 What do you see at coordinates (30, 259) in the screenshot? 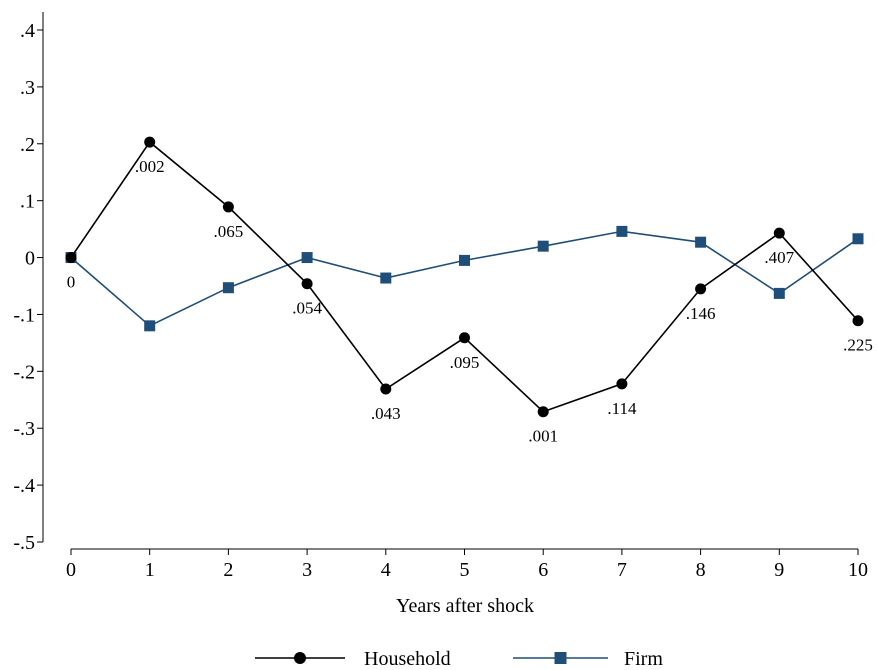
I see `y-tick-label: 0` at bounding box center [30, 259].